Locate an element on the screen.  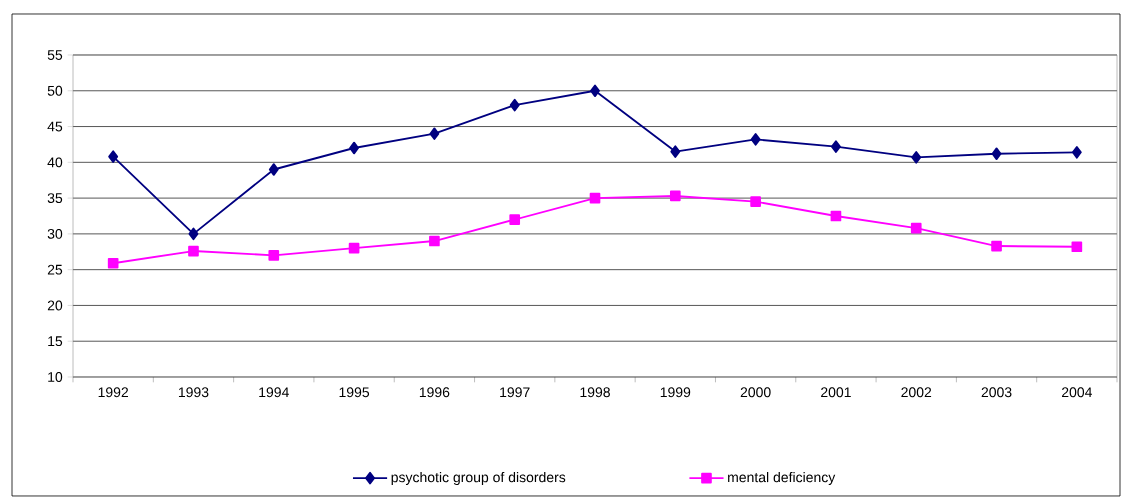
y-tick-label: 35 is located at coordinates (55, 198).